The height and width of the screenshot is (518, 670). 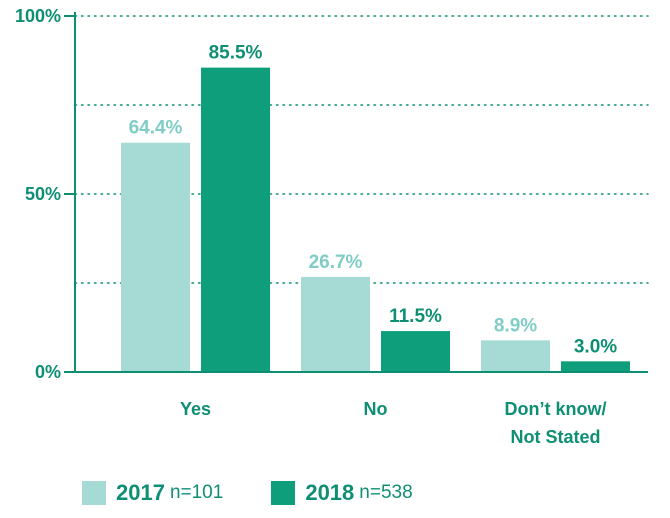 I want to click on legend-note-2017: n=101, so click(x=196, y=492).